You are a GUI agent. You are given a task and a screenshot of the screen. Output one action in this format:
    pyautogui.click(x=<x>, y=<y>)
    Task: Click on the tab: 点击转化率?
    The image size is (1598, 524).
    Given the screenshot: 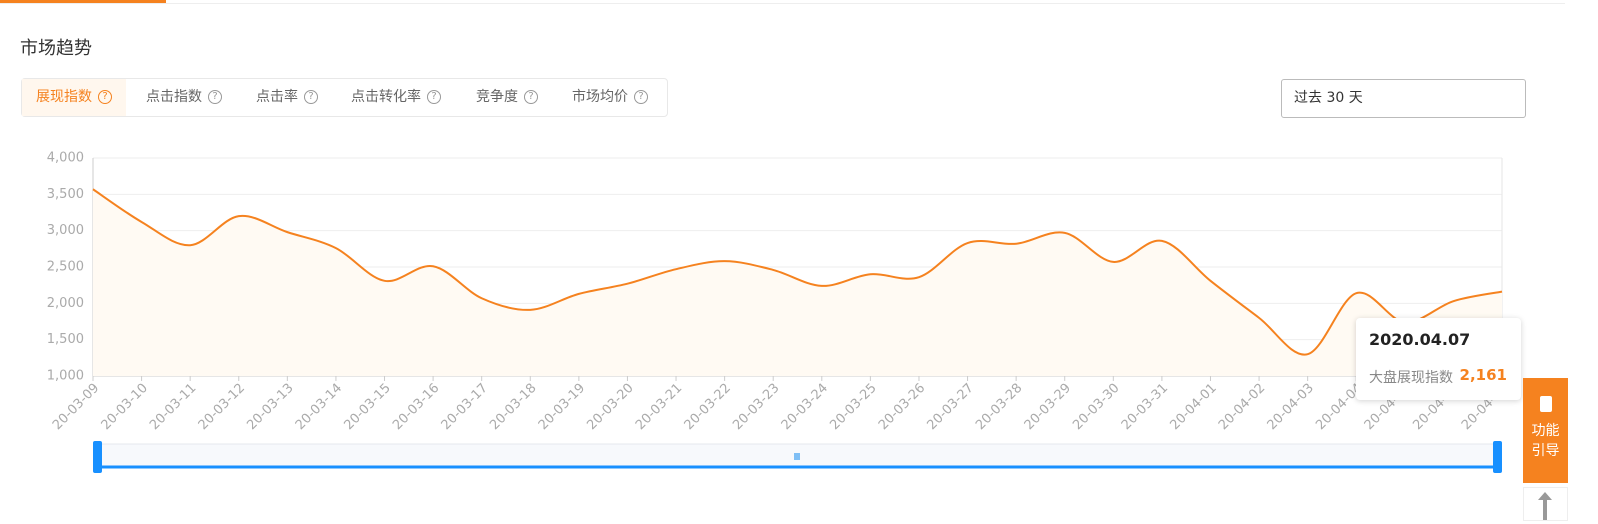 What is the action you would take?
    pyautogui.click(x=396, y=97)
    